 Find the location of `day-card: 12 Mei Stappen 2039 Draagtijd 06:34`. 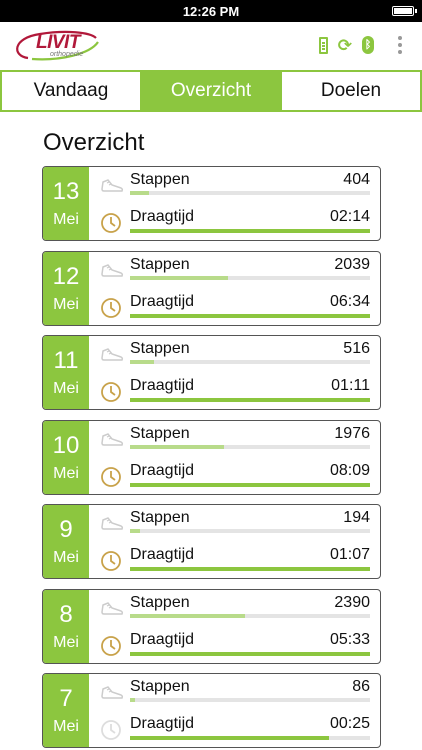

day-card: 12 Mei Stappen 2039 Draagtijd 06:34 is located at coordinates (211, 288).